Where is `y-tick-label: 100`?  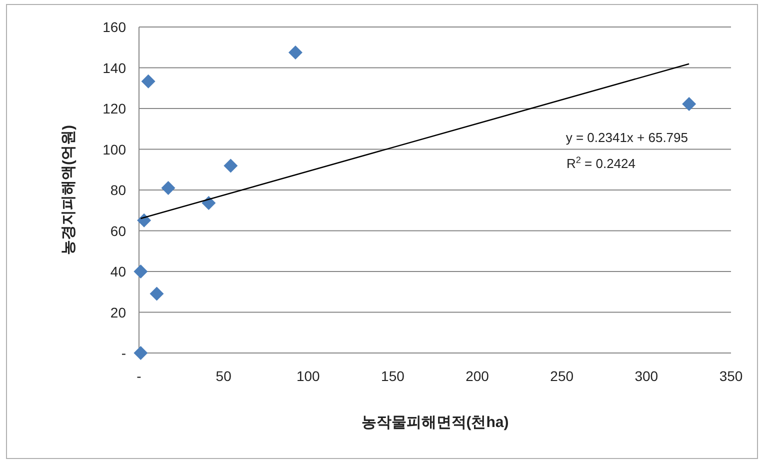
y-tick-label: 100 is located at coordinates (114, 149).